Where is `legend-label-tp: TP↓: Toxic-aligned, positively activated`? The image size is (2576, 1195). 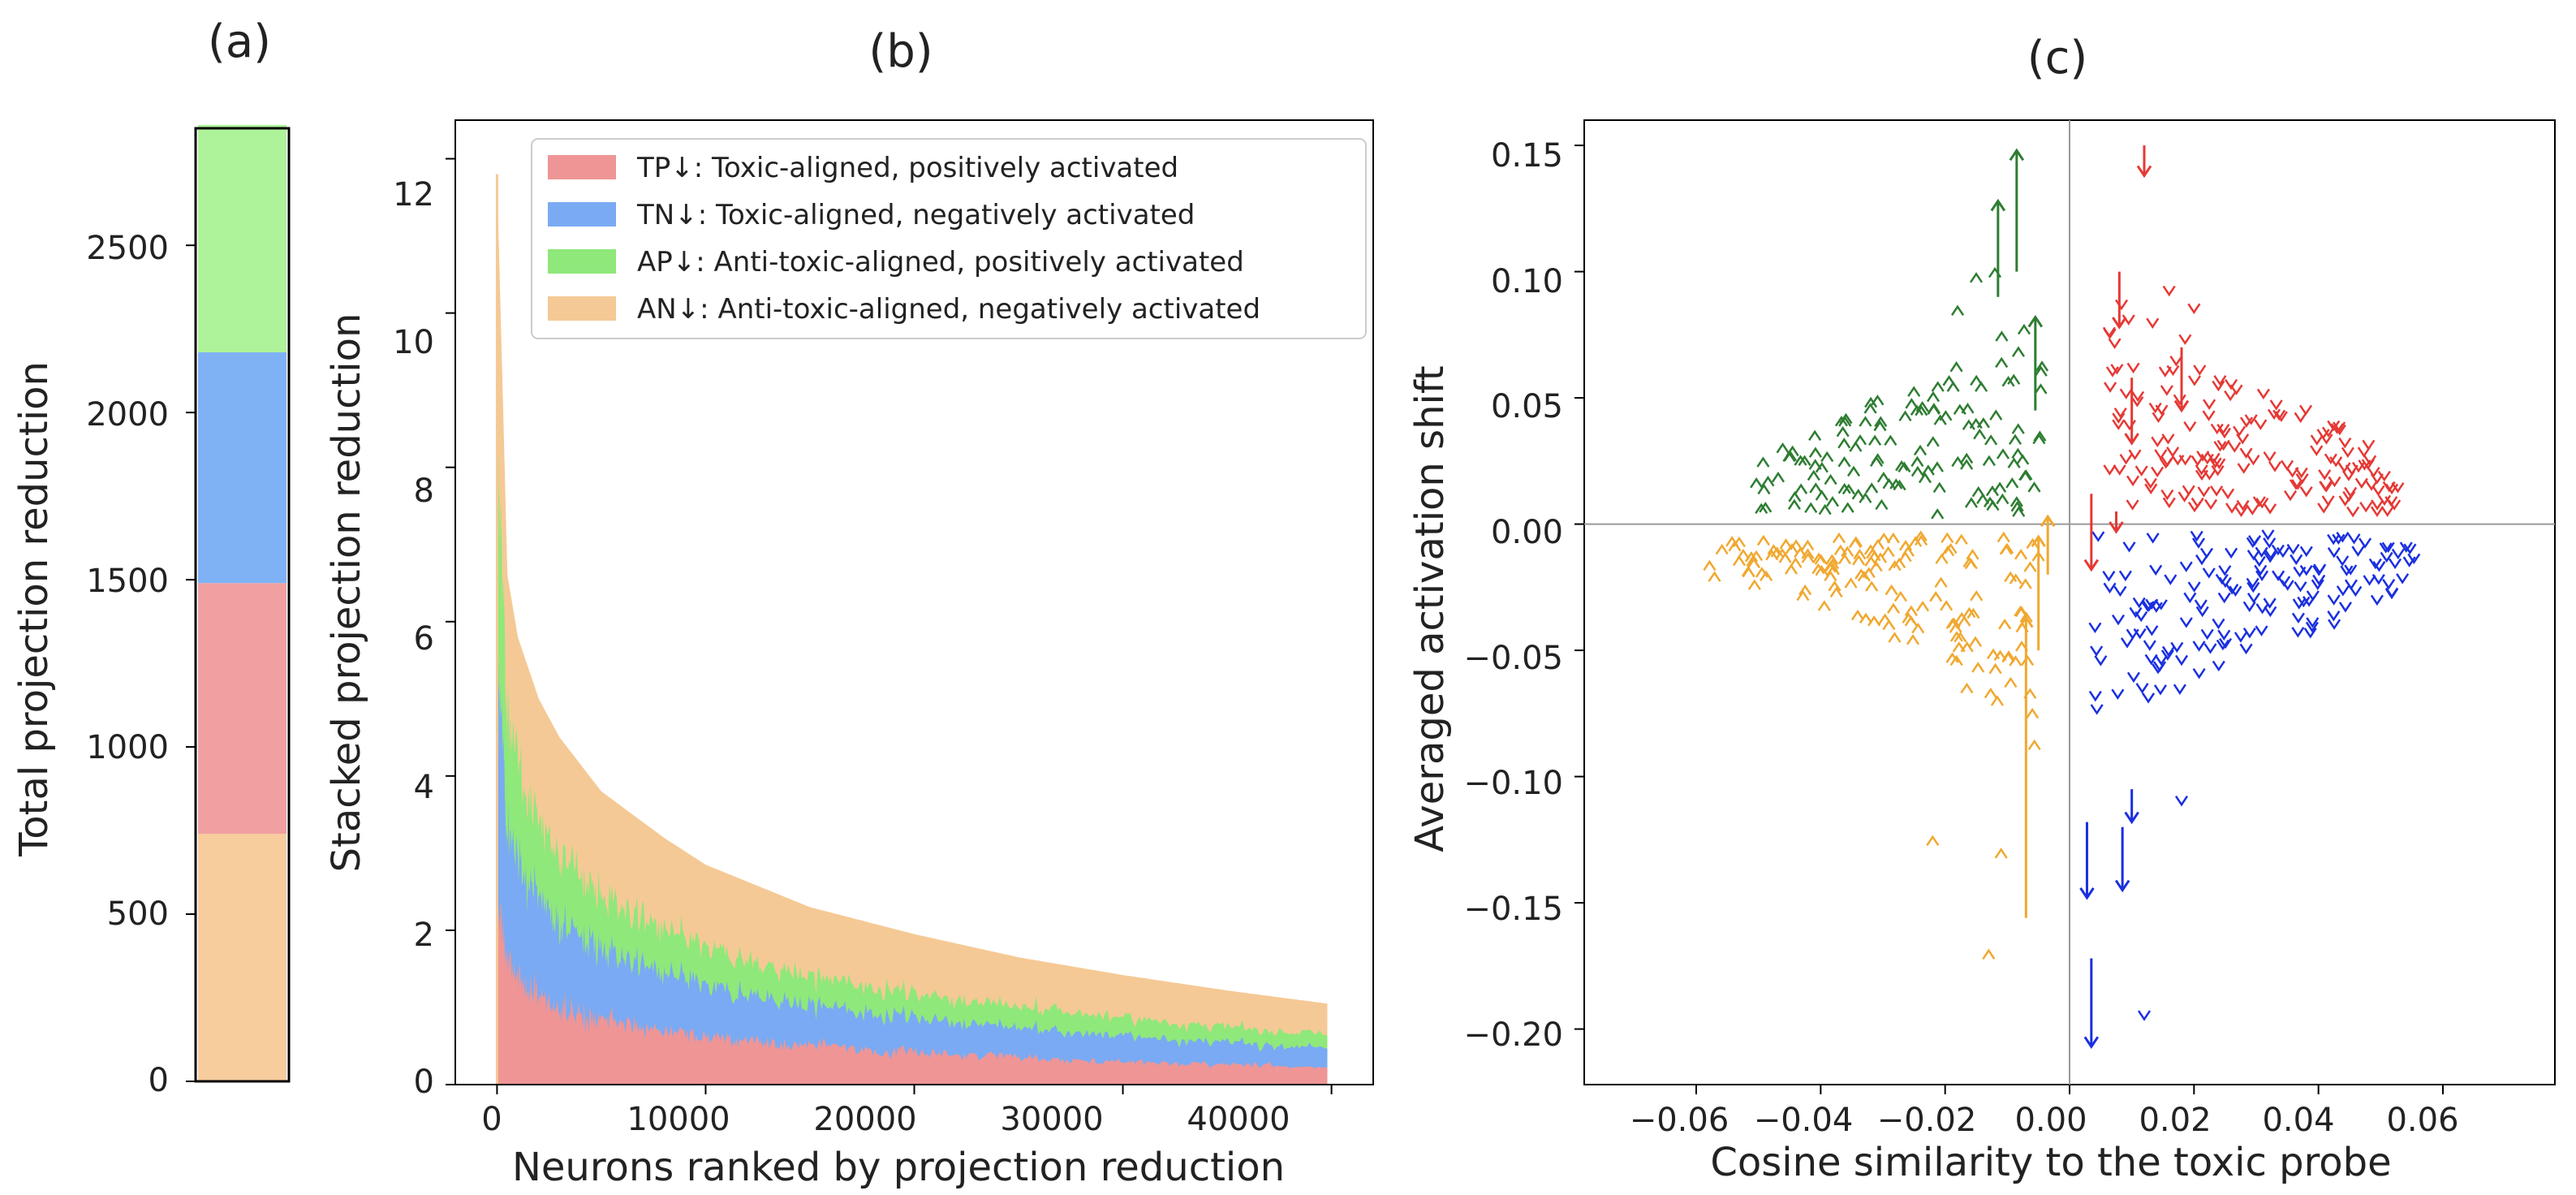
legend-label-tp: TP↓: Toxic-aligned, positively activated is located at coordinates (907, 168).